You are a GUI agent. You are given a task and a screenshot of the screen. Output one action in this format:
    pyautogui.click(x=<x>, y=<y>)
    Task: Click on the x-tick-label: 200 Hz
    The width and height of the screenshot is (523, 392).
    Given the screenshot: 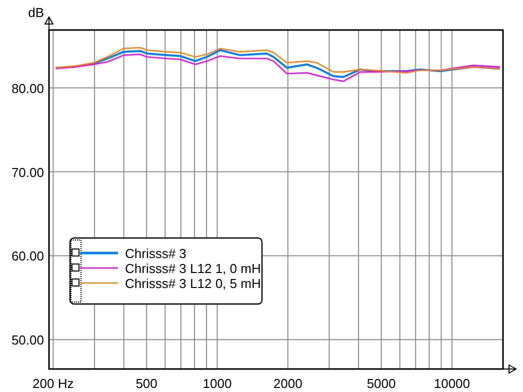 What is the action you would take?
    pyautogui.click(x=53, y=383)
    